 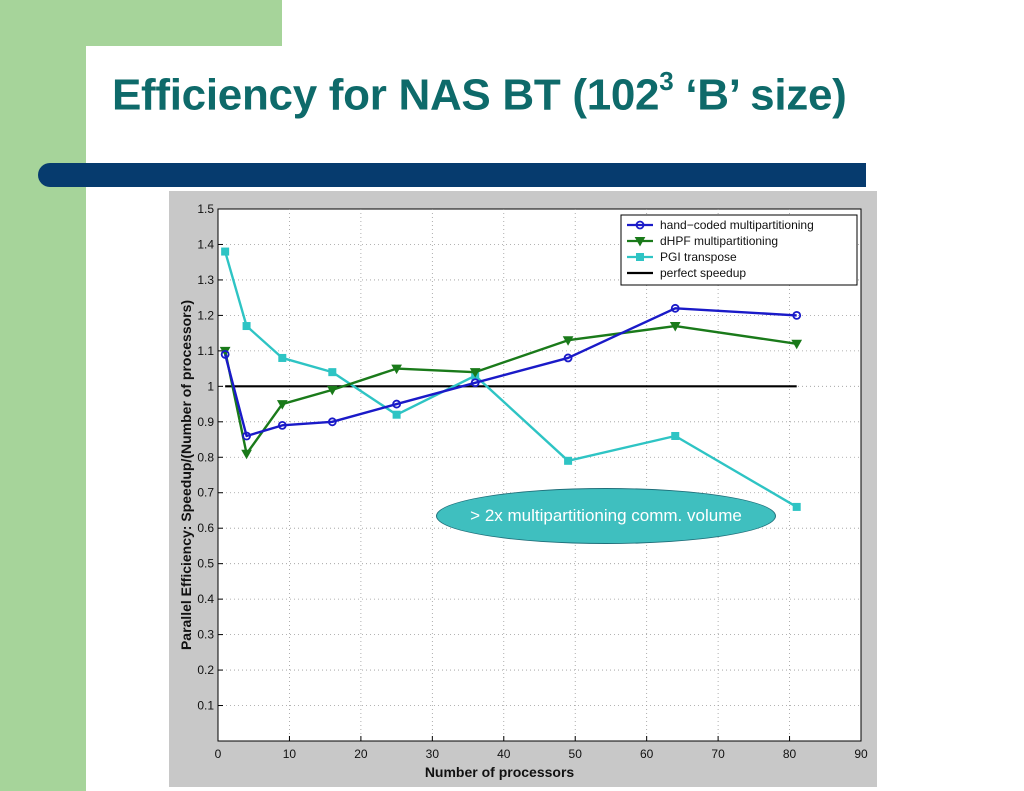 I want to click on legend-box, so click(x=739, y=250).